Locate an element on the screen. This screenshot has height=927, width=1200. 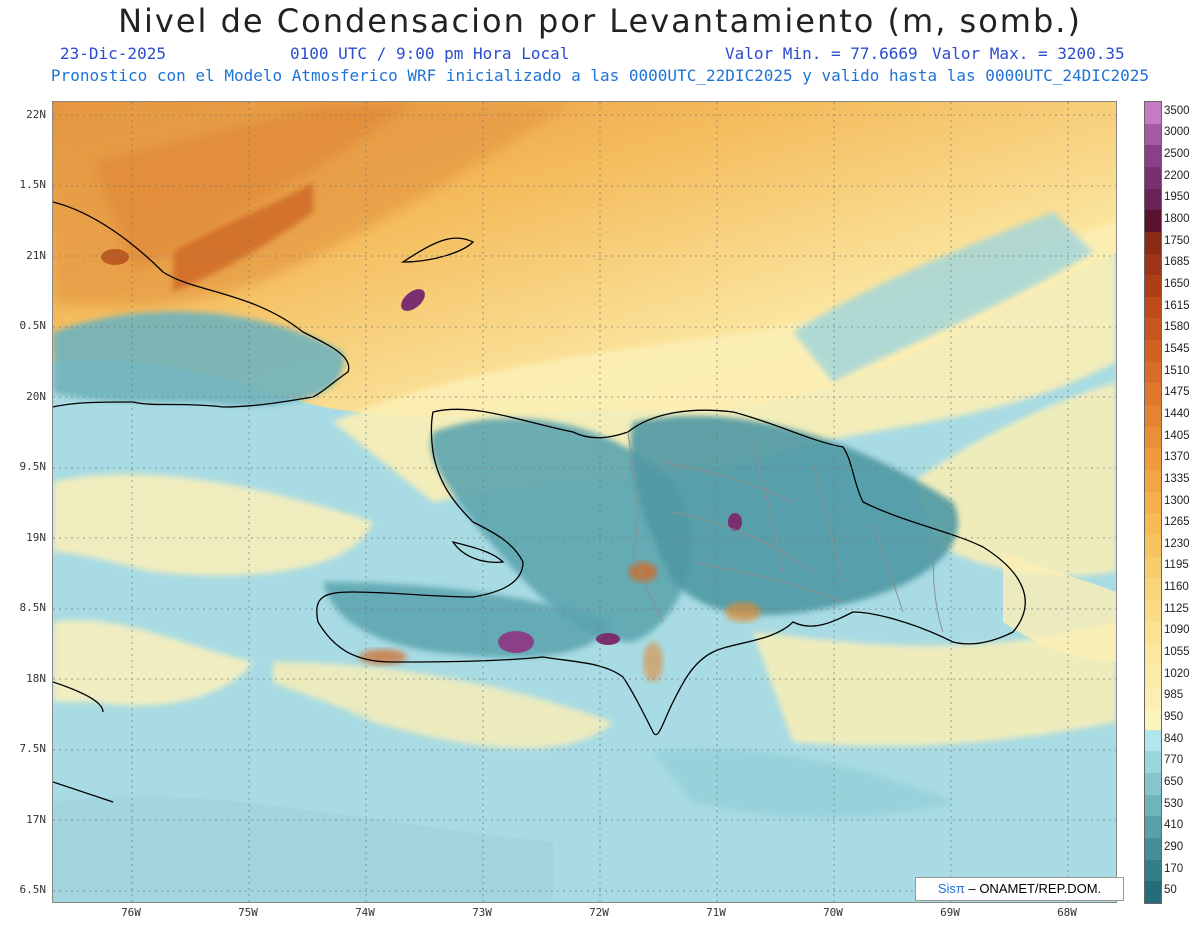
lat-label: 18N is located at coordinates (36, 678).